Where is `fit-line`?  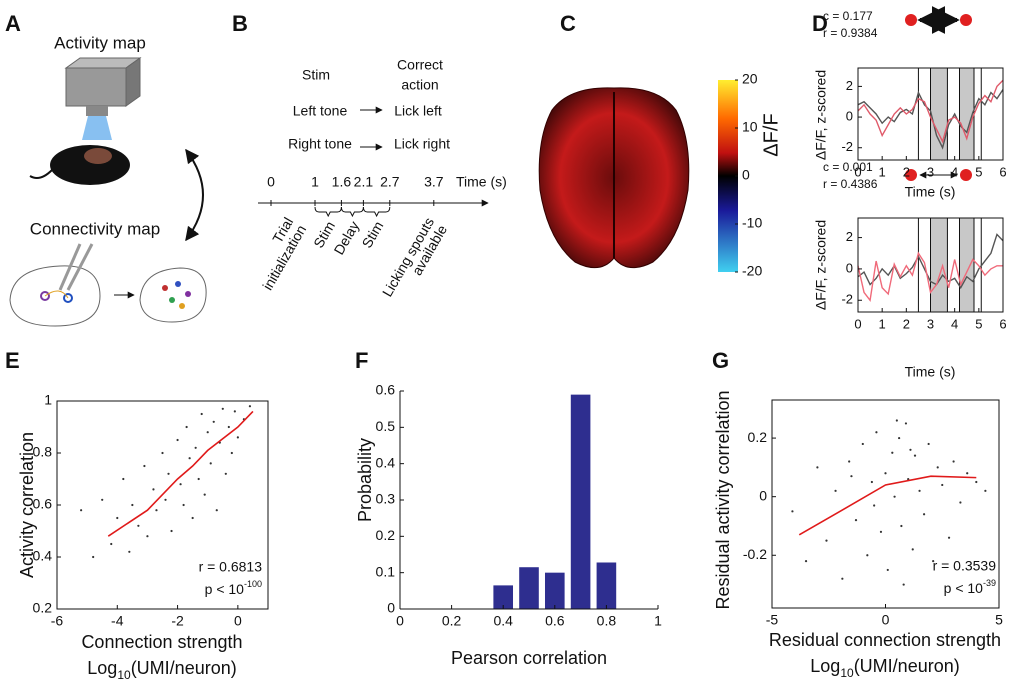
fit-line is located at coordinates (887, 505).